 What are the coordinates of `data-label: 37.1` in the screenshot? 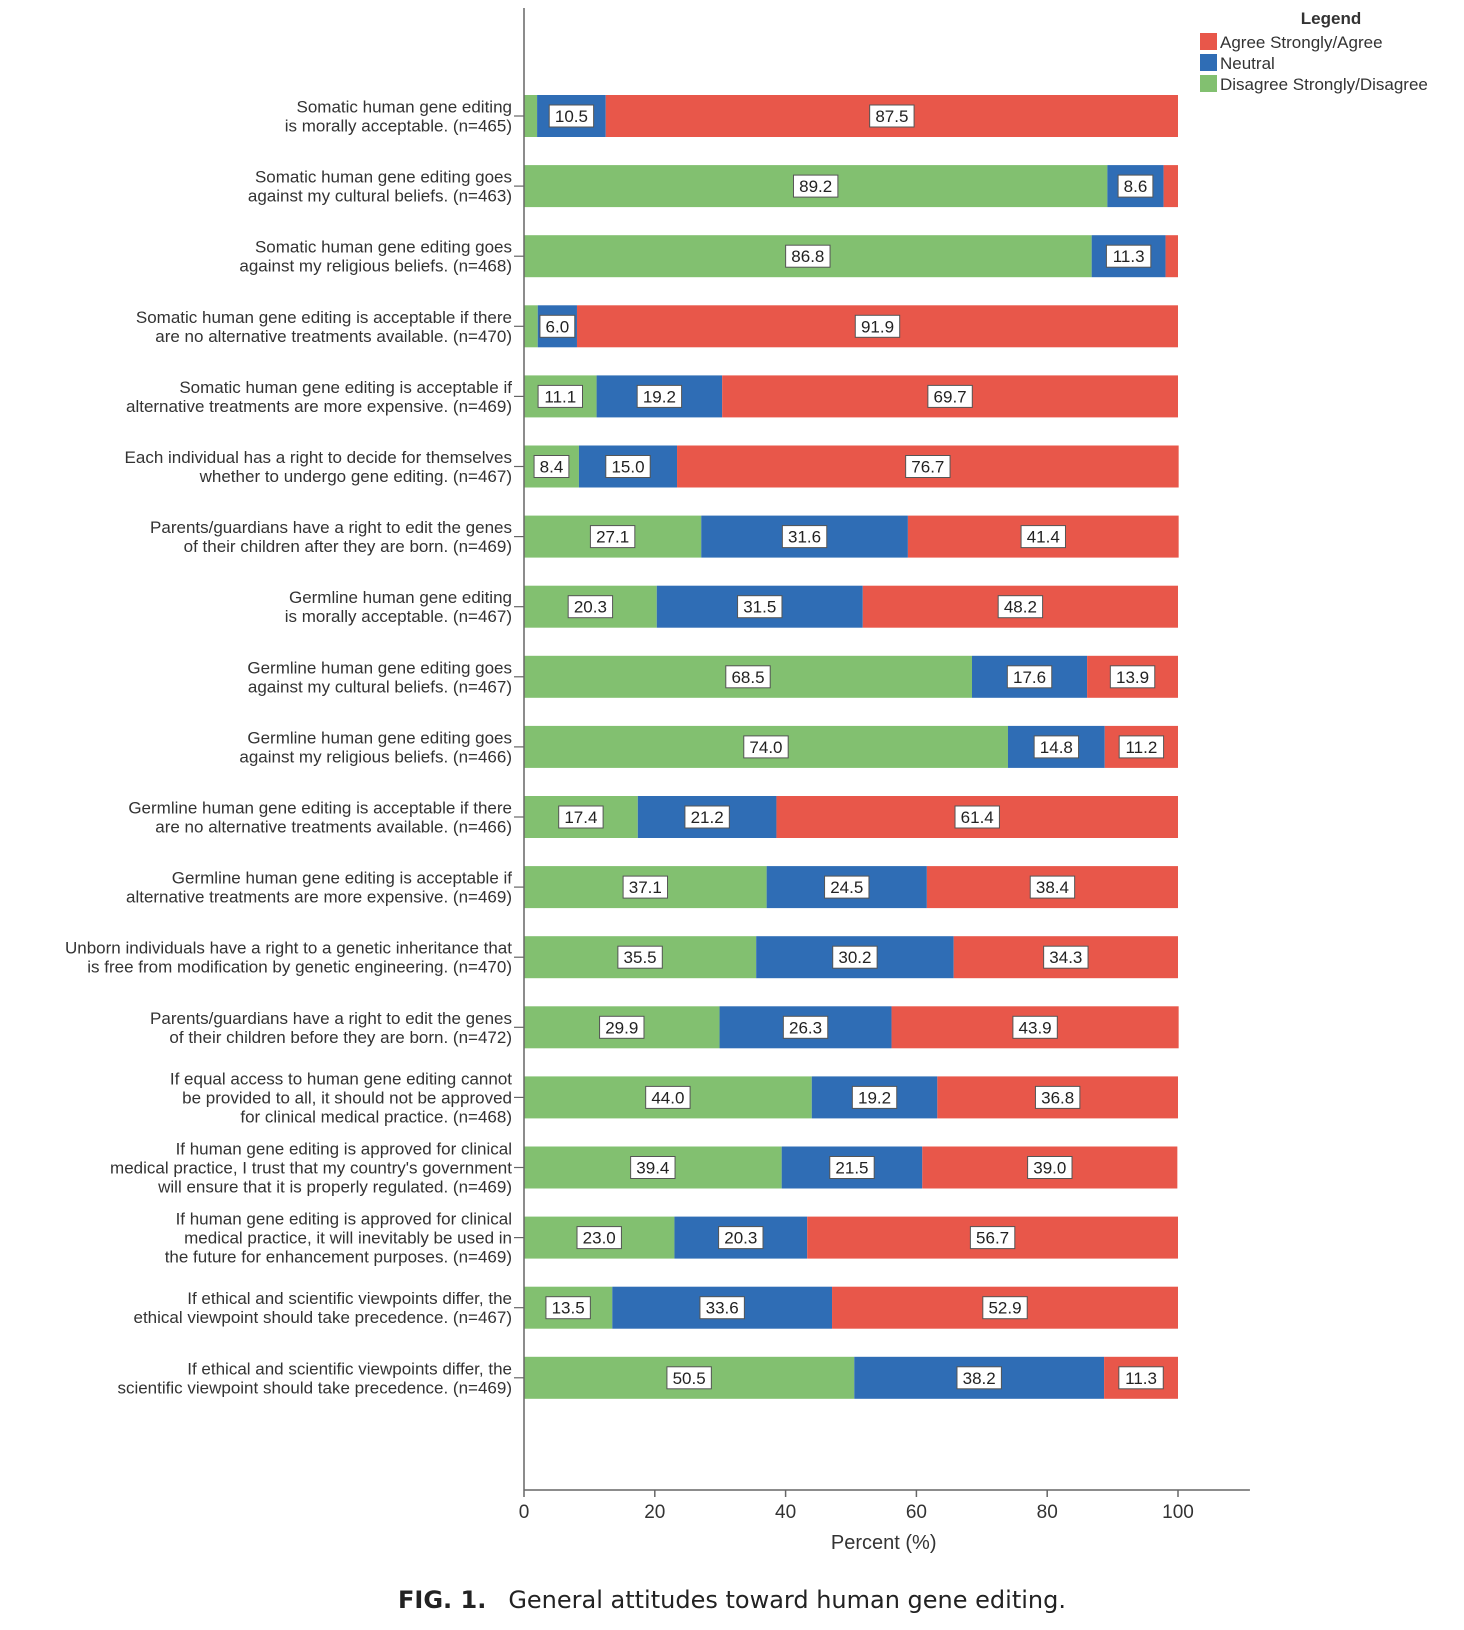 It's located at (645, 887).